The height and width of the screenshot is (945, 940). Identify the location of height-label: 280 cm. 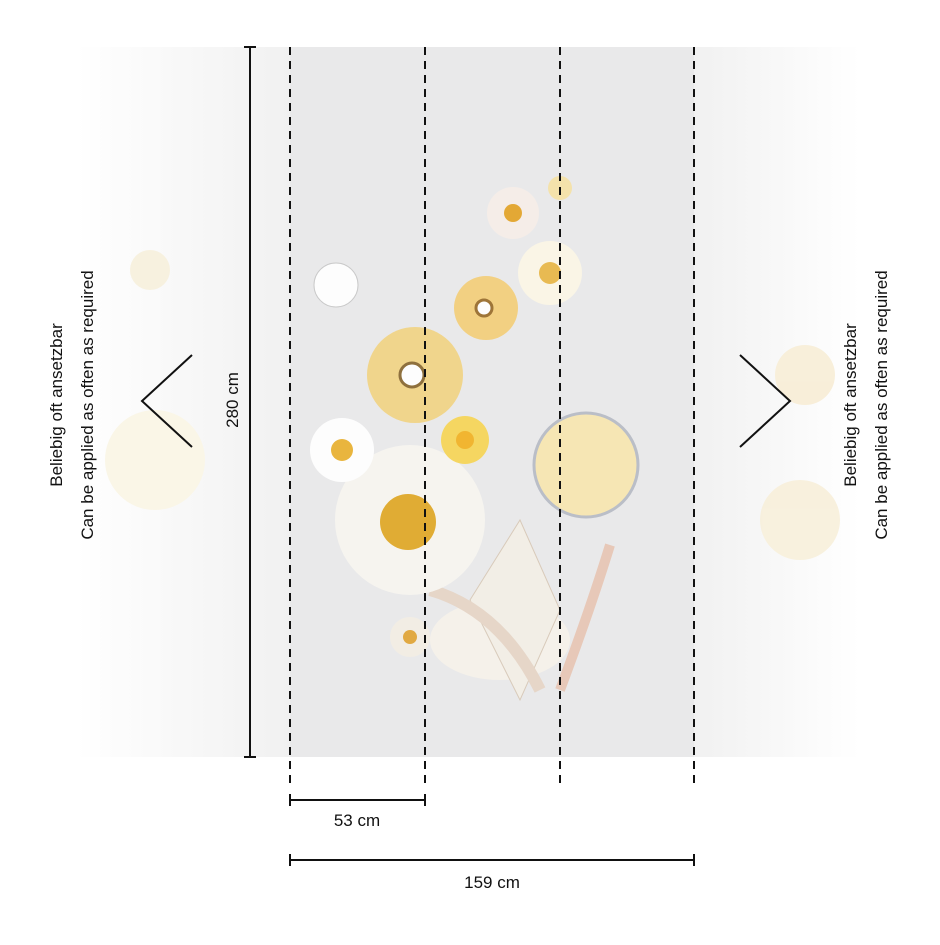
(232, 400).